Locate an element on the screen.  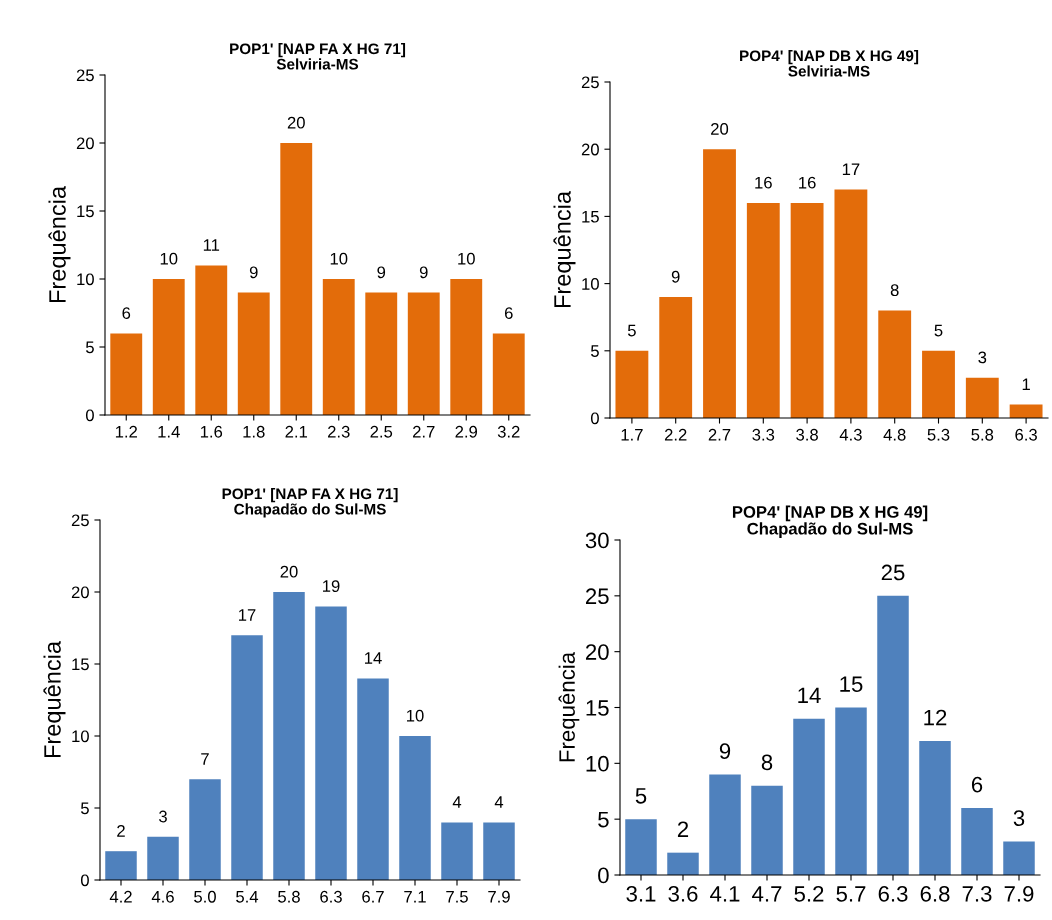
x-tick-label: 4.7 is located at coordinates (767, 894).